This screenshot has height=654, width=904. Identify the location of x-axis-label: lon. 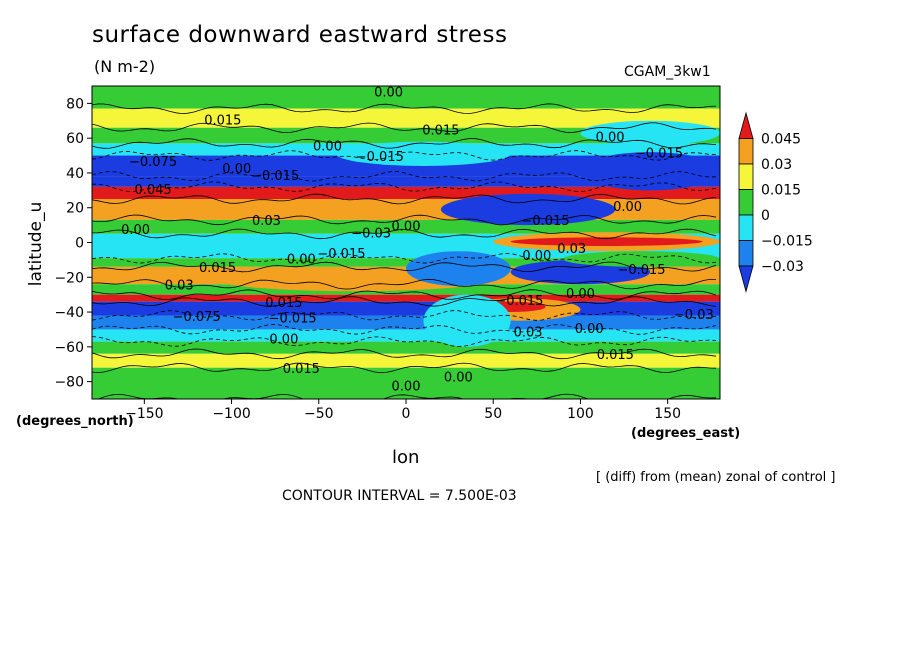
(406, 457).